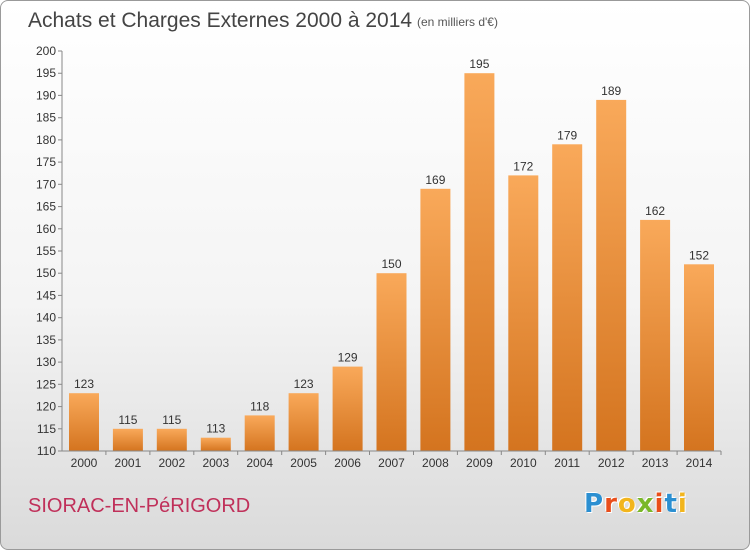 The width and height of the screenshot is (750, 550). Describe the element at coordinates (220, 20) in the screenshot. I see `chart-title: Achats et Charges Externes 2000 à 2014` at that location.